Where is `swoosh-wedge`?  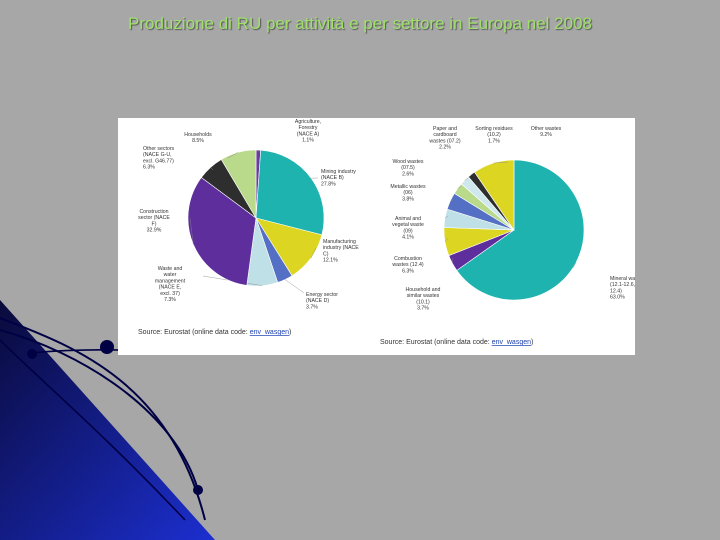 swoosh-wedge is located at coordinates (107, 420).